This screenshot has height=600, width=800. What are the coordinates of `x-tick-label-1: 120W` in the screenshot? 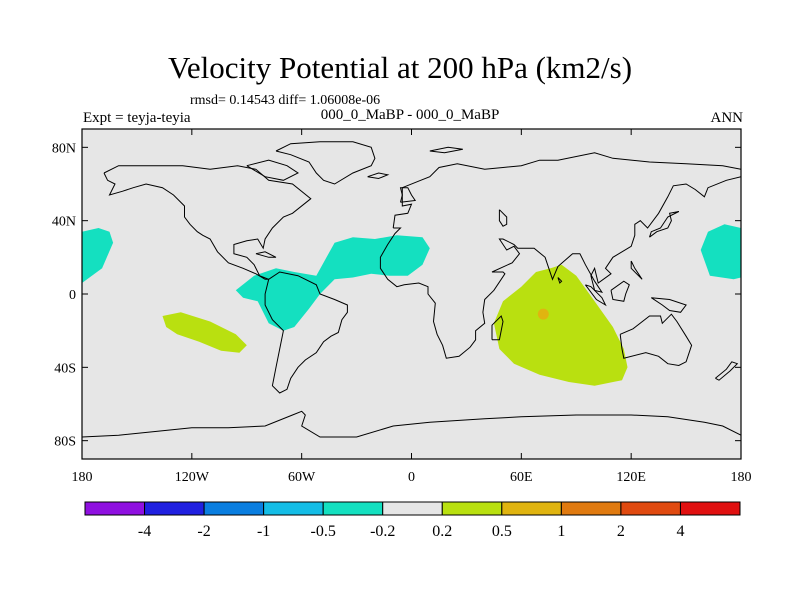 It's located at (192, 477).